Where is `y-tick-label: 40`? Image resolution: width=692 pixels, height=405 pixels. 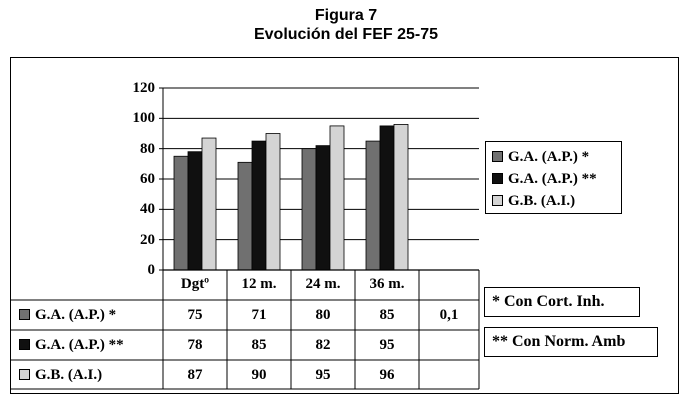 y-tick-label: 40 is located at coordinates (147, 209).